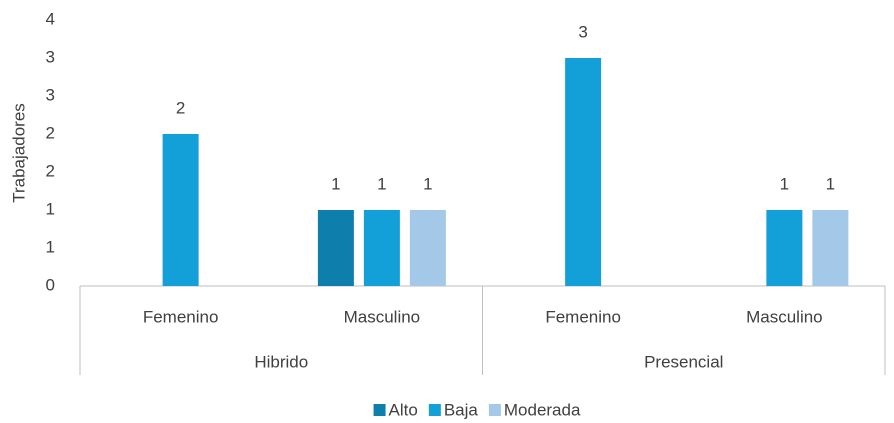 This screenshot has width=894, height=423. I want to click on data-label: 2, so click(180, 107).